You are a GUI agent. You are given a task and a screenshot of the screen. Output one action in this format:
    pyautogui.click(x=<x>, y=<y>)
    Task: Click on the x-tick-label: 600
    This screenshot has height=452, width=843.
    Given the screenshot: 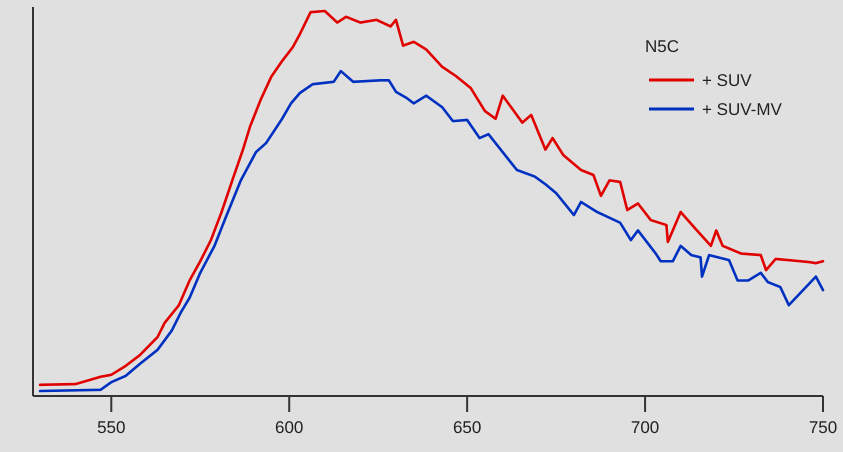 What is the action you would take?
    pyautogui.click(x=289, y=427)
    